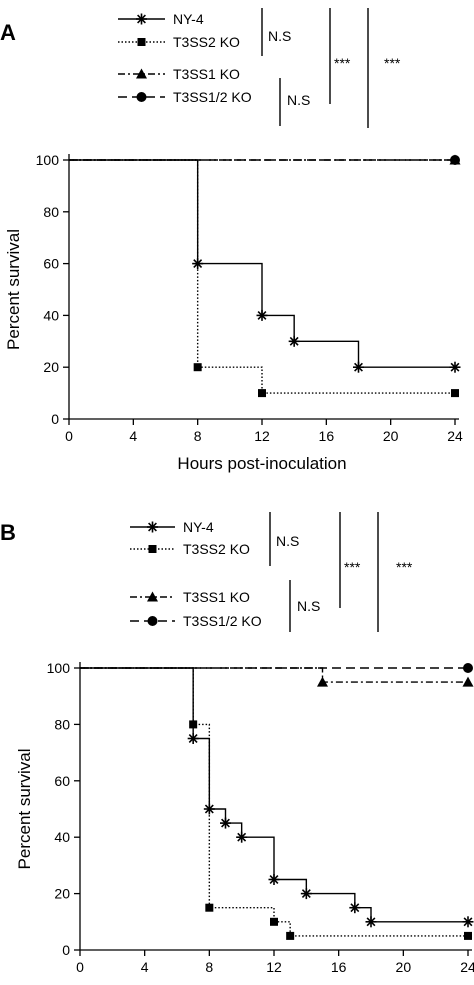 This screenshot has width=474, height=985. What do you see at coordinates (8, 32) in the screenshot?
I see `panel-letter: A` at bounding box center [8, 32].